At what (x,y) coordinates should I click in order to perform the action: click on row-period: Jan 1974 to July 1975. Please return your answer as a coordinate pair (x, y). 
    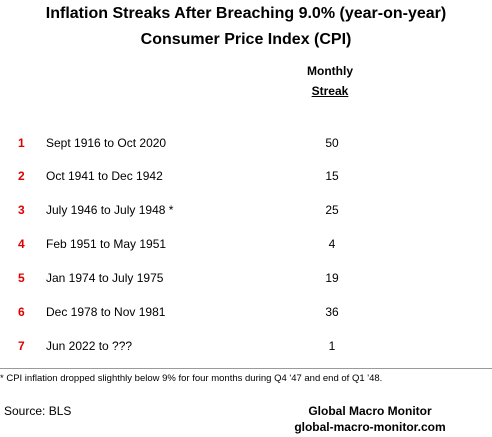
    Looking at the image, I should click on (105, 278).